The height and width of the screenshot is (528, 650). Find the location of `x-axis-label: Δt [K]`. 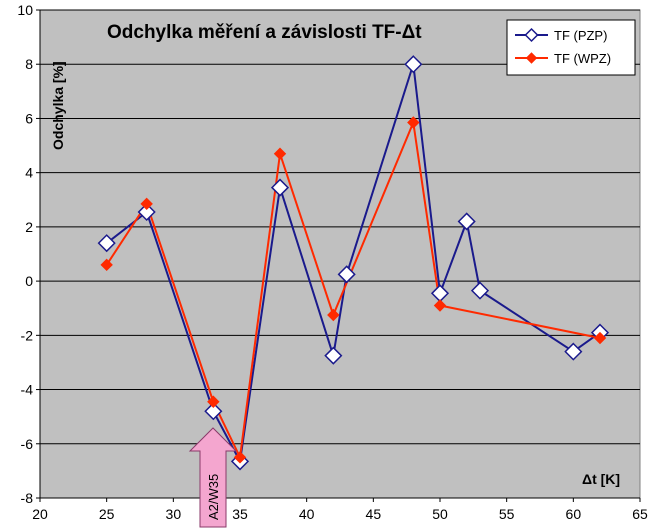

x-axis-label: Δt [K] is located at coordinates (601, 479).